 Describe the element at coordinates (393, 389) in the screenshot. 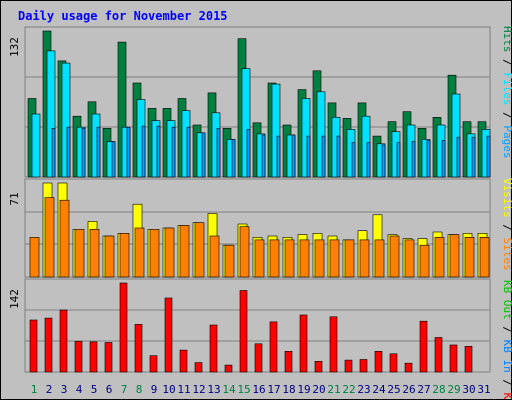

I see `x-tick-label: 25` at that location.